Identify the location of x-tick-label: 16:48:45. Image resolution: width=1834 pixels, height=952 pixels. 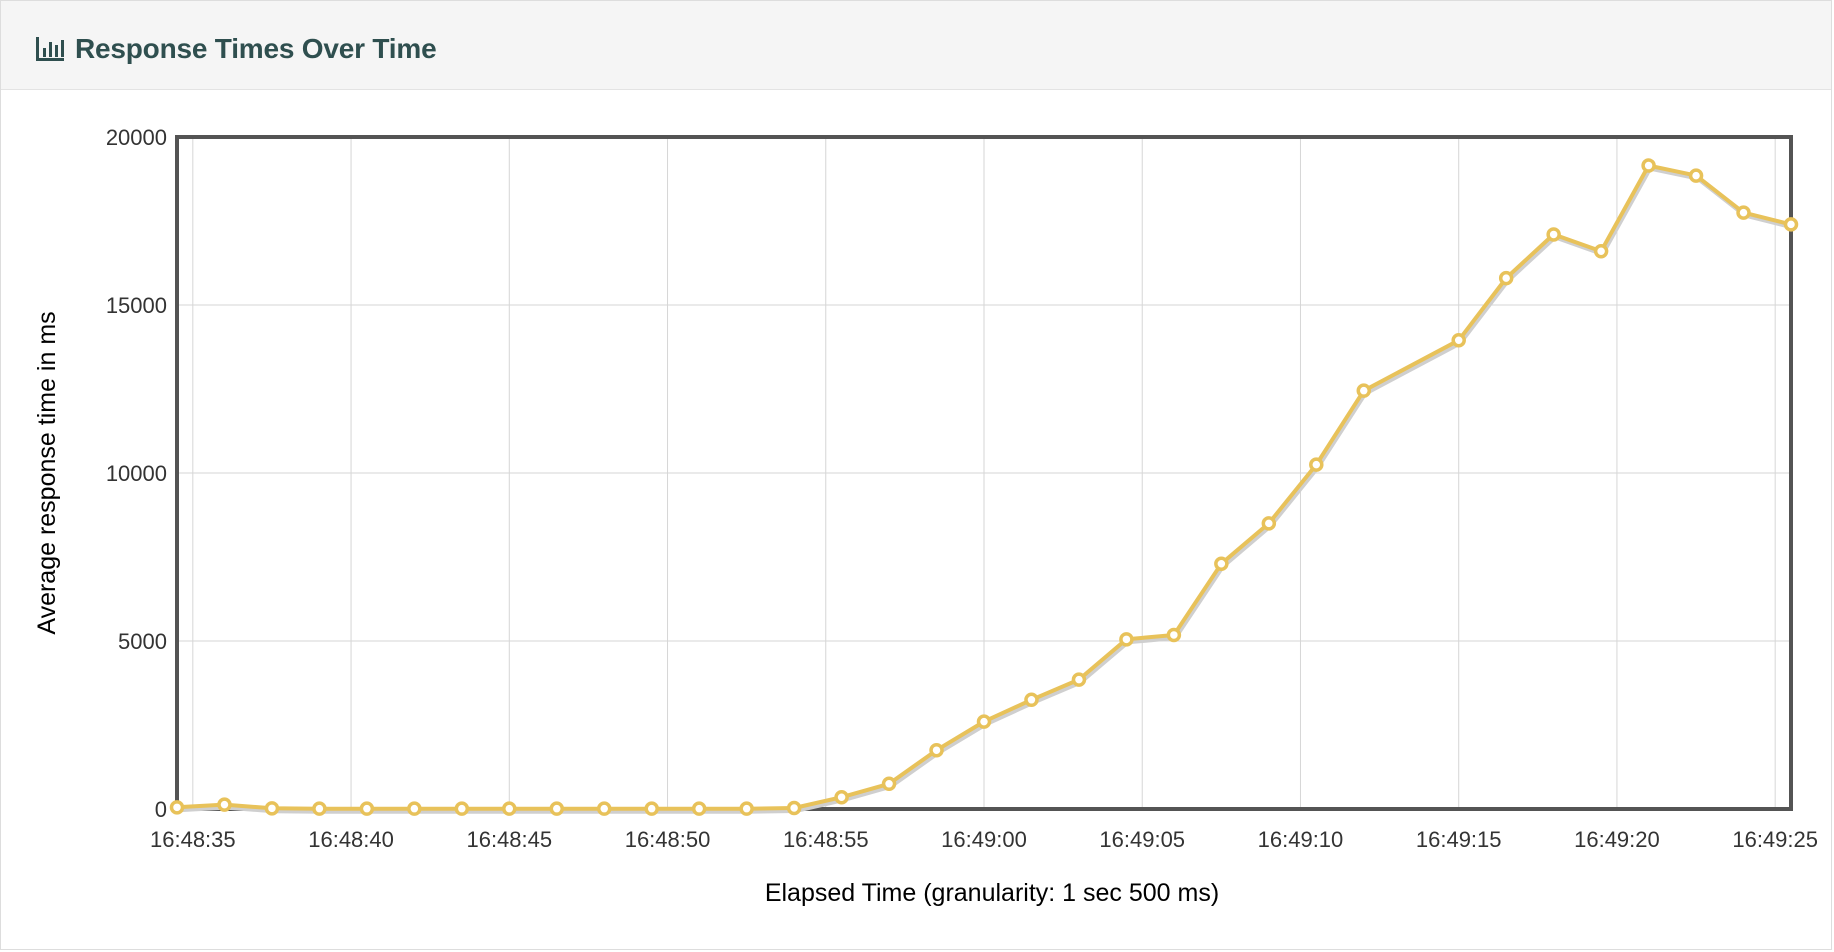
(509, 839).